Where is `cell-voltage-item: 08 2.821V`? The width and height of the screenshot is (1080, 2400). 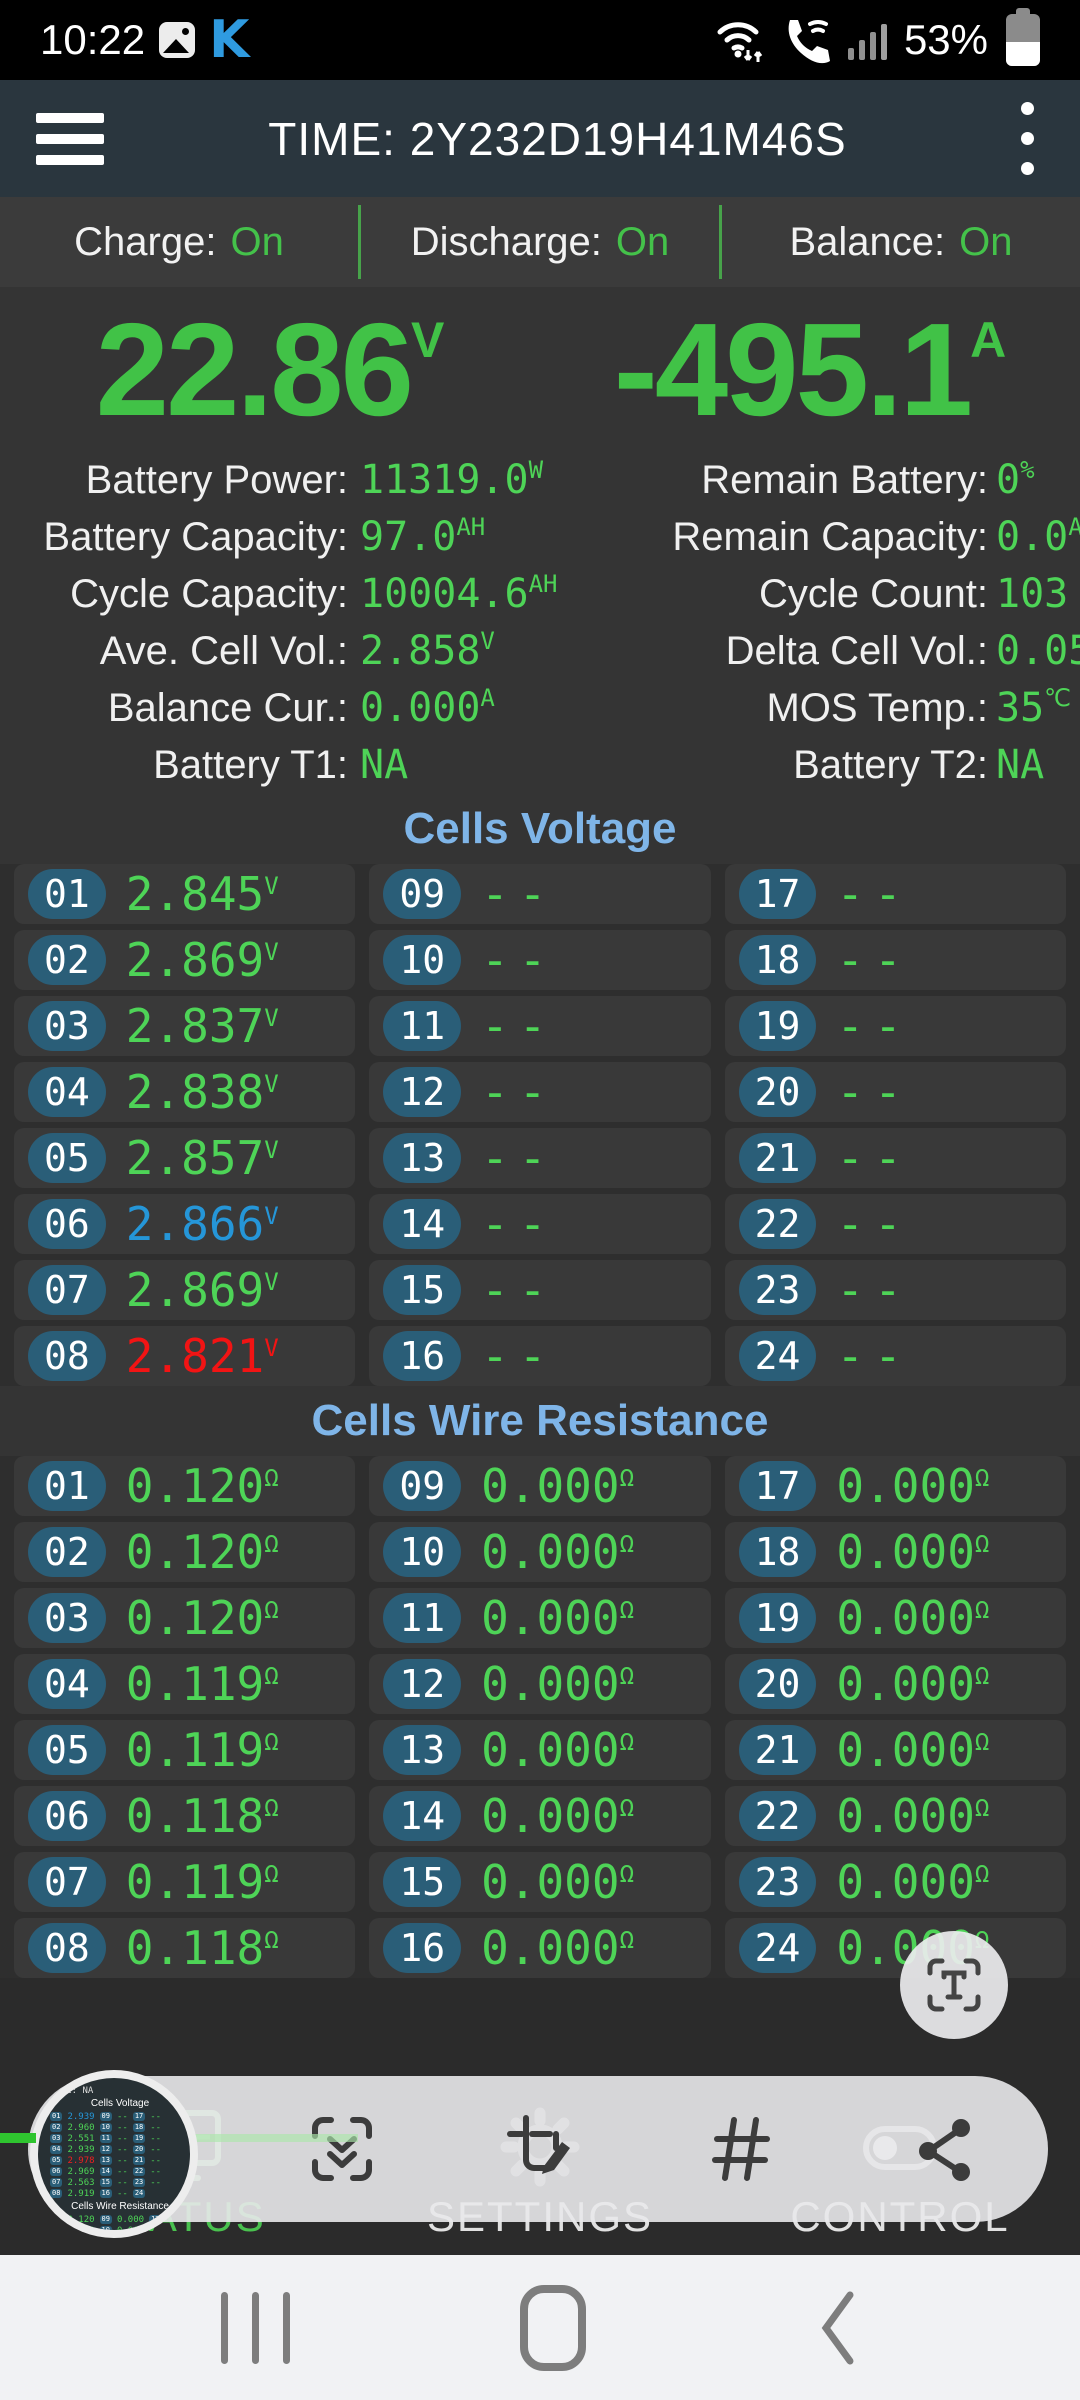 cell-voltage-item: 08 2.821V is located at coordinates (185, 1356).